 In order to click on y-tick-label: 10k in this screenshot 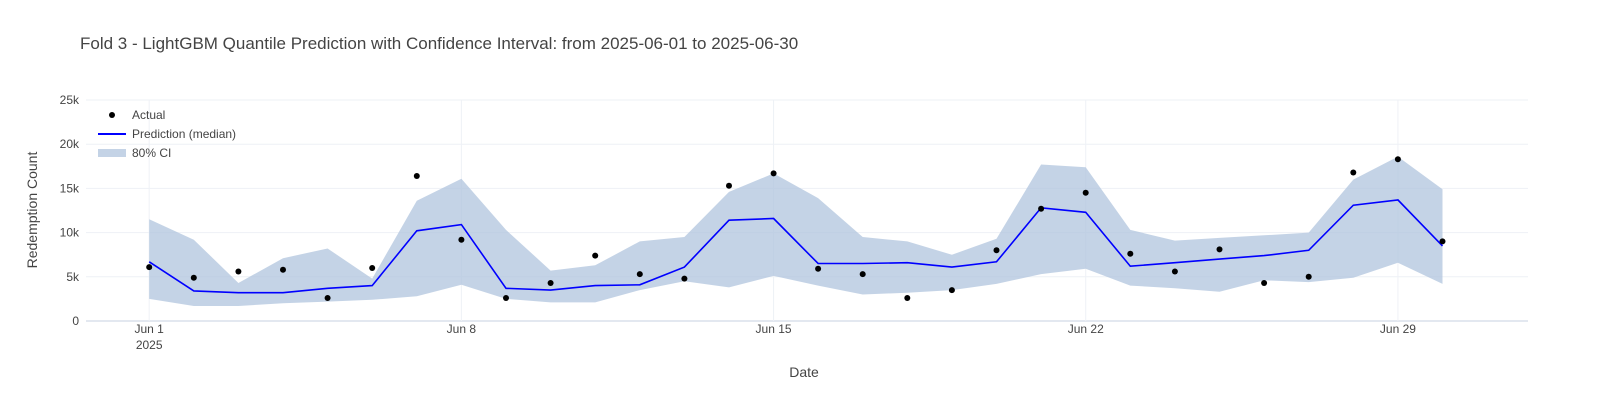, I will do `click(70, 233)`.